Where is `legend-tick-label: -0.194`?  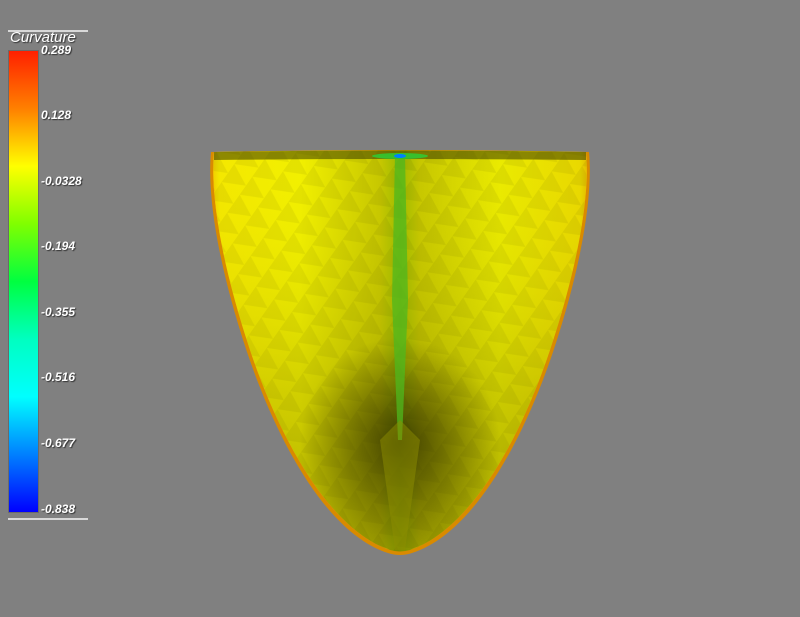
legend-tick-label: -0.194 is located at coordinates (58, 246).